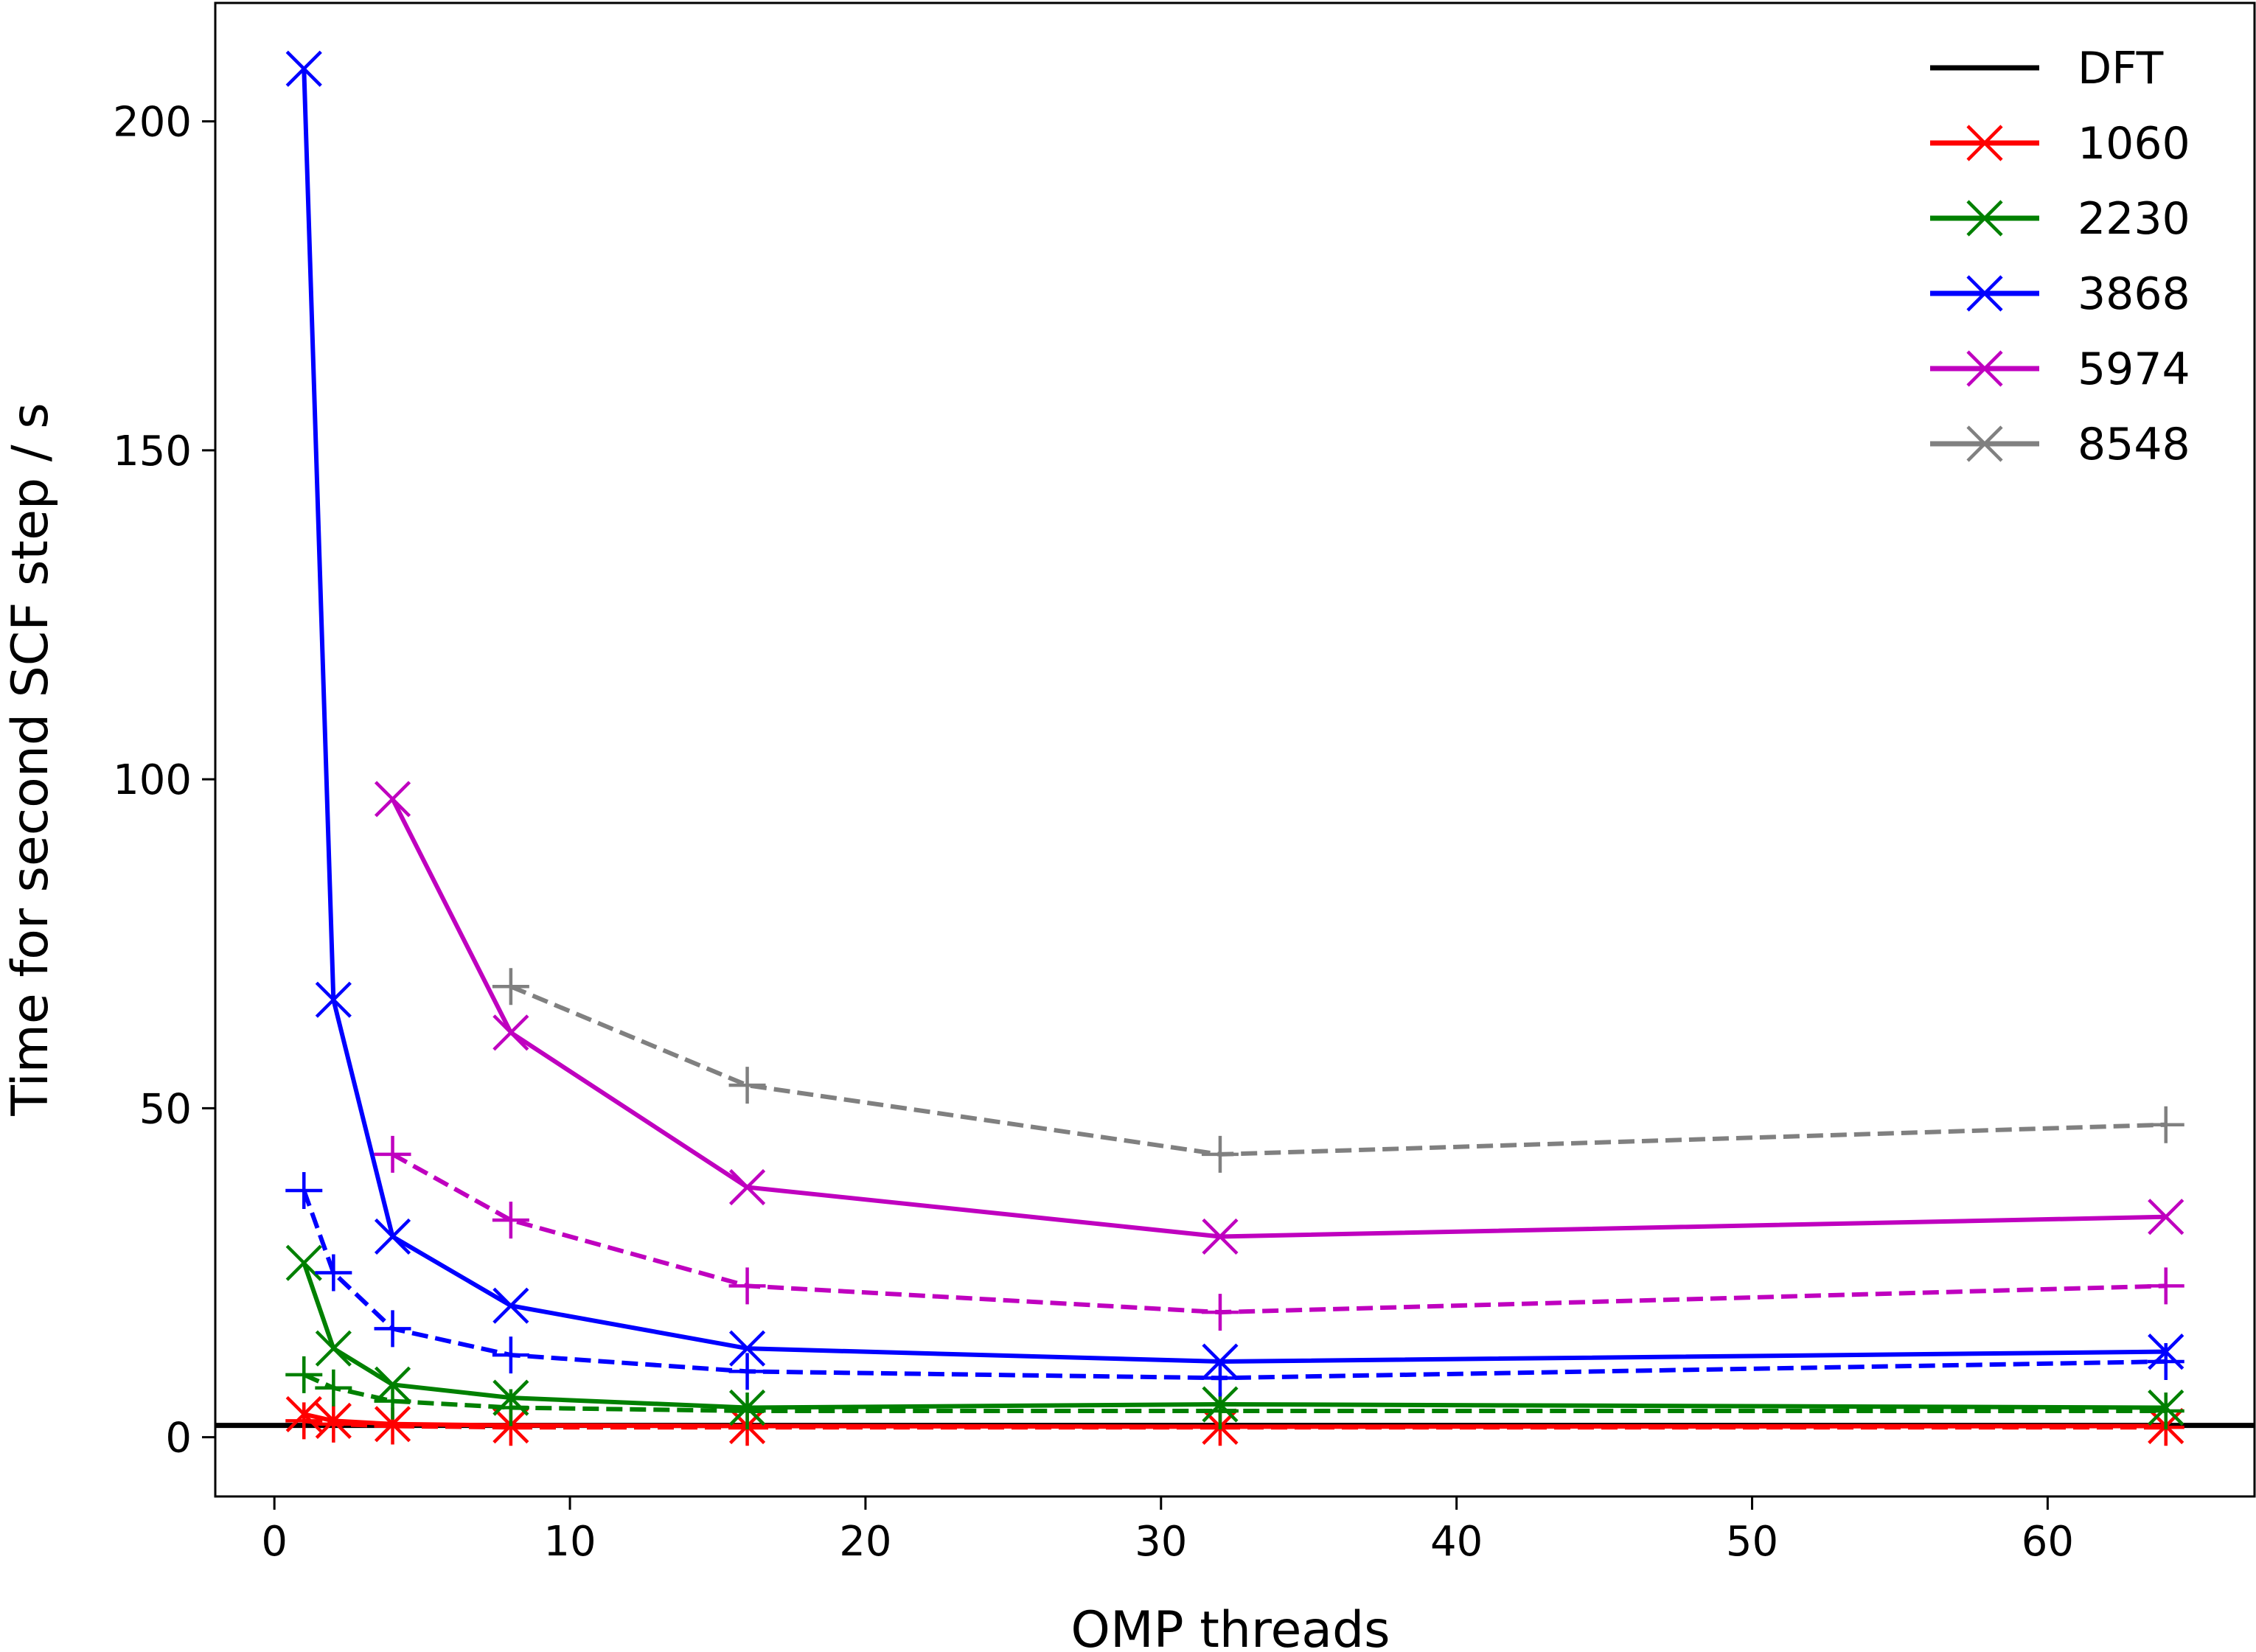 The width and height of the screenshot is (2256, 1652). I want to click on x-tick-label: 0, so click(275, 1542).